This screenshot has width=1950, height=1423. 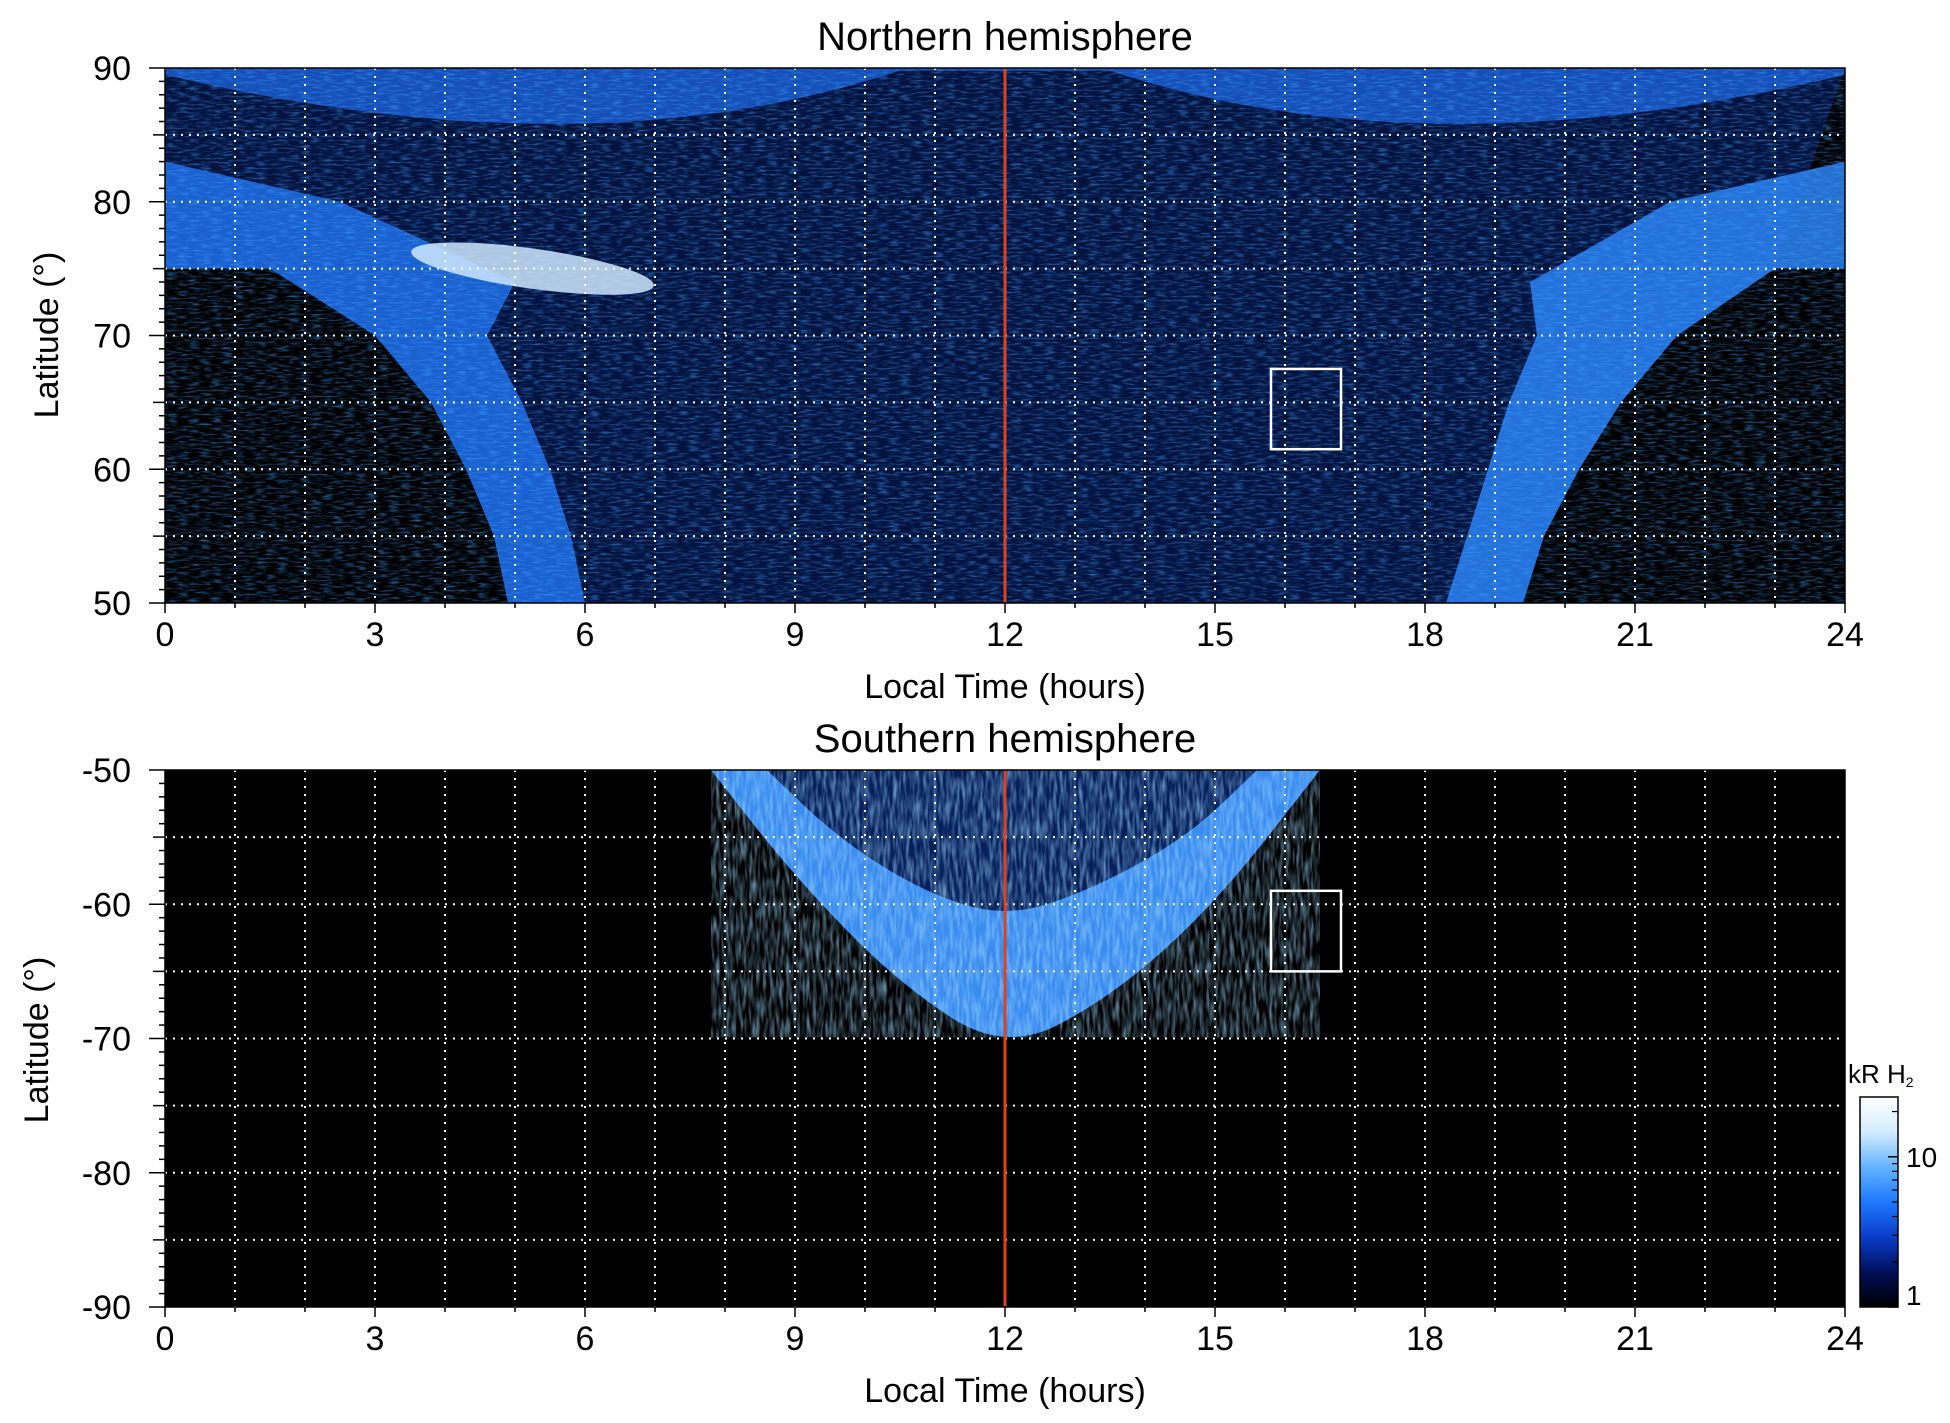 I want to click on y-tick-label: 60, so click(x=112, y=470).